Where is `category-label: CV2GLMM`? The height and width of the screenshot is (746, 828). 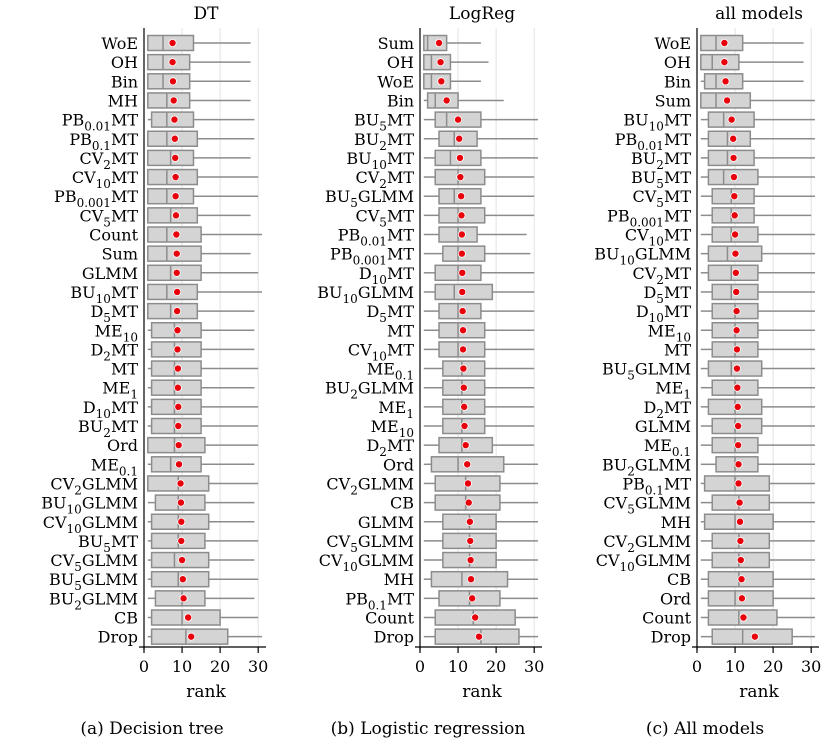
category-label: CV2GLMM is located at coordinates (647, 543).